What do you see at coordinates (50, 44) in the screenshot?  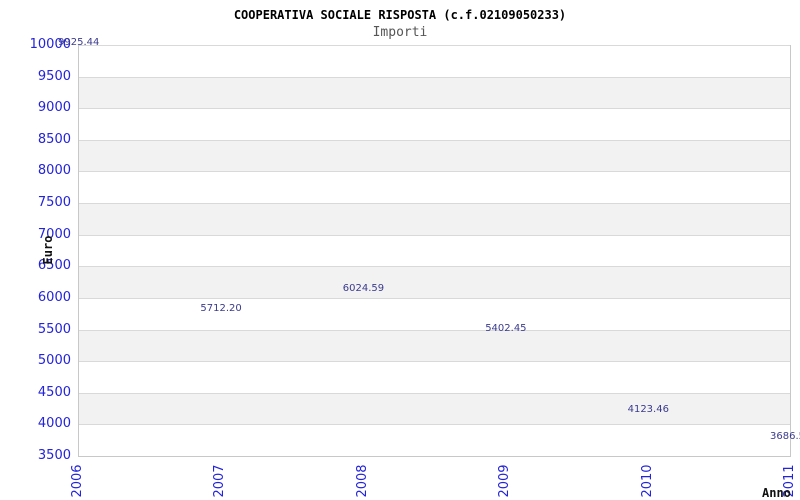 I see `y-tick-label: 10000` at bounding box center [50, 44].